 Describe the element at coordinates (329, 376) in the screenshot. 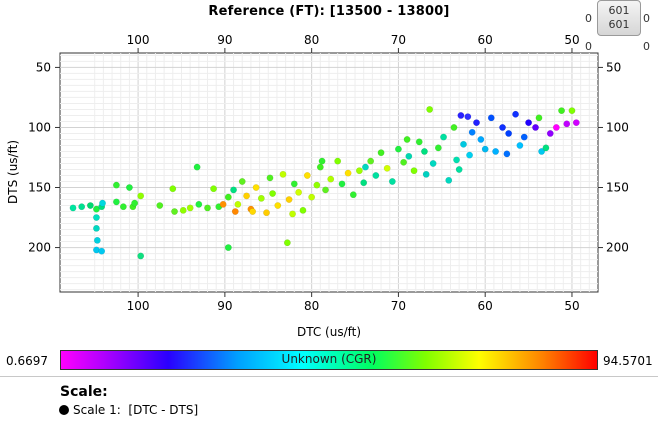

I see `legend-divider` at that location.